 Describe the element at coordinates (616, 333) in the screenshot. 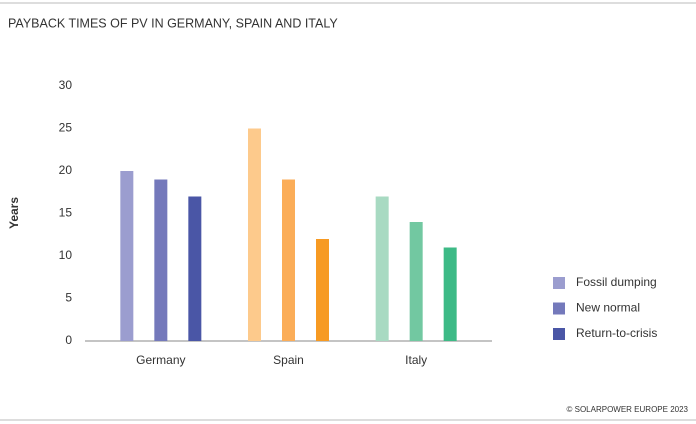

I see `legend-label: Return-to-crisis` at that location.